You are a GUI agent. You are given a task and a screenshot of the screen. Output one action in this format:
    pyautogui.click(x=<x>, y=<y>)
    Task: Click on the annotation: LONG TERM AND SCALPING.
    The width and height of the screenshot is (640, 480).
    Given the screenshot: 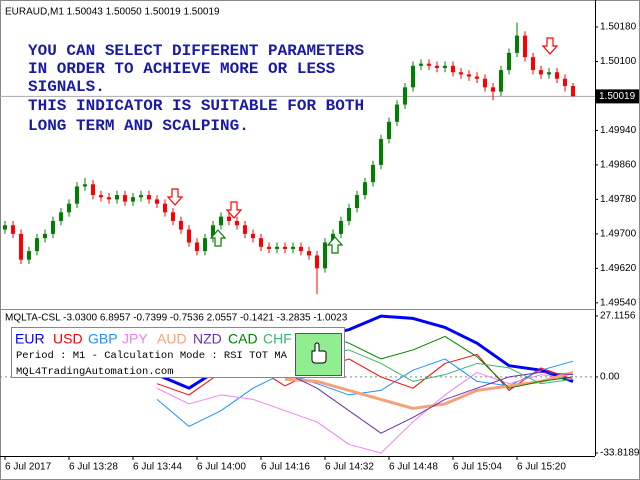 What is the action you would take?
    pyautogui.click(x=138, y=126)
    